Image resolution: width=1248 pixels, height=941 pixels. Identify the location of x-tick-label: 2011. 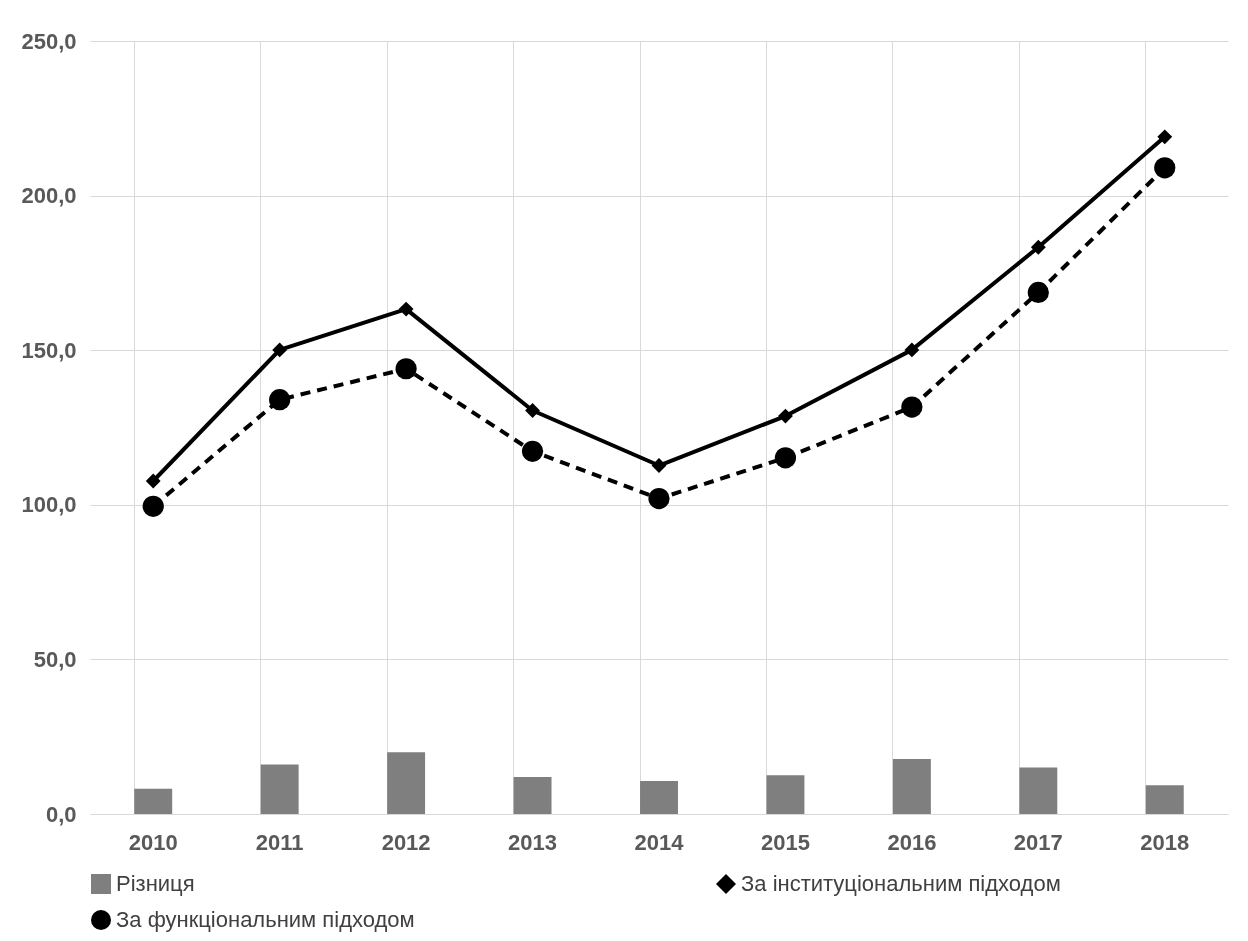
(279, 842).